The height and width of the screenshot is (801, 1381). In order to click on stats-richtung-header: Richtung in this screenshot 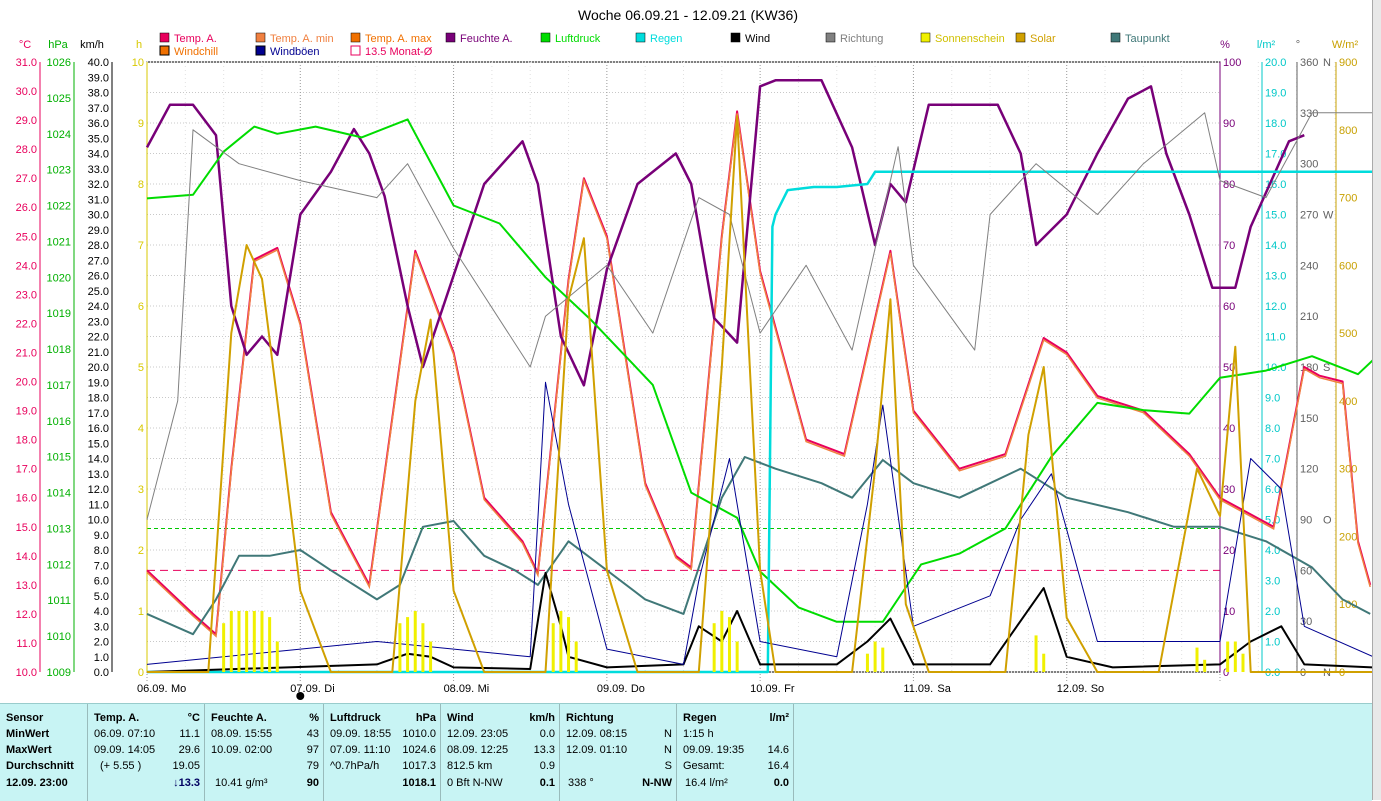, I will do `click(590, 718)`.